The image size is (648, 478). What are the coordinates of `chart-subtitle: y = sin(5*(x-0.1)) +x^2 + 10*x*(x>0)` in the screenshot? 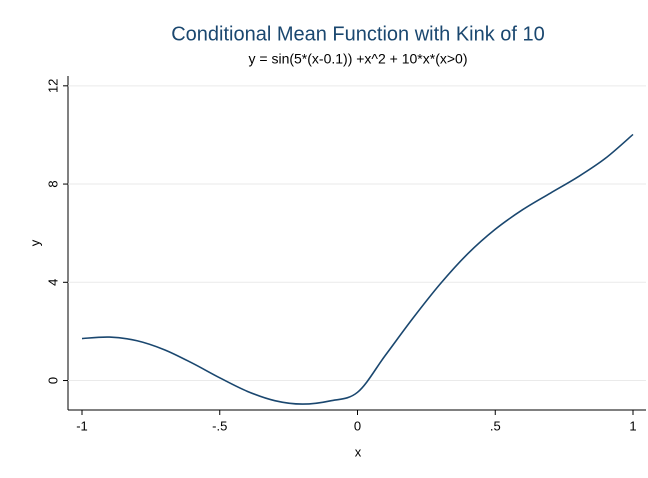 It's located at (358, 59).